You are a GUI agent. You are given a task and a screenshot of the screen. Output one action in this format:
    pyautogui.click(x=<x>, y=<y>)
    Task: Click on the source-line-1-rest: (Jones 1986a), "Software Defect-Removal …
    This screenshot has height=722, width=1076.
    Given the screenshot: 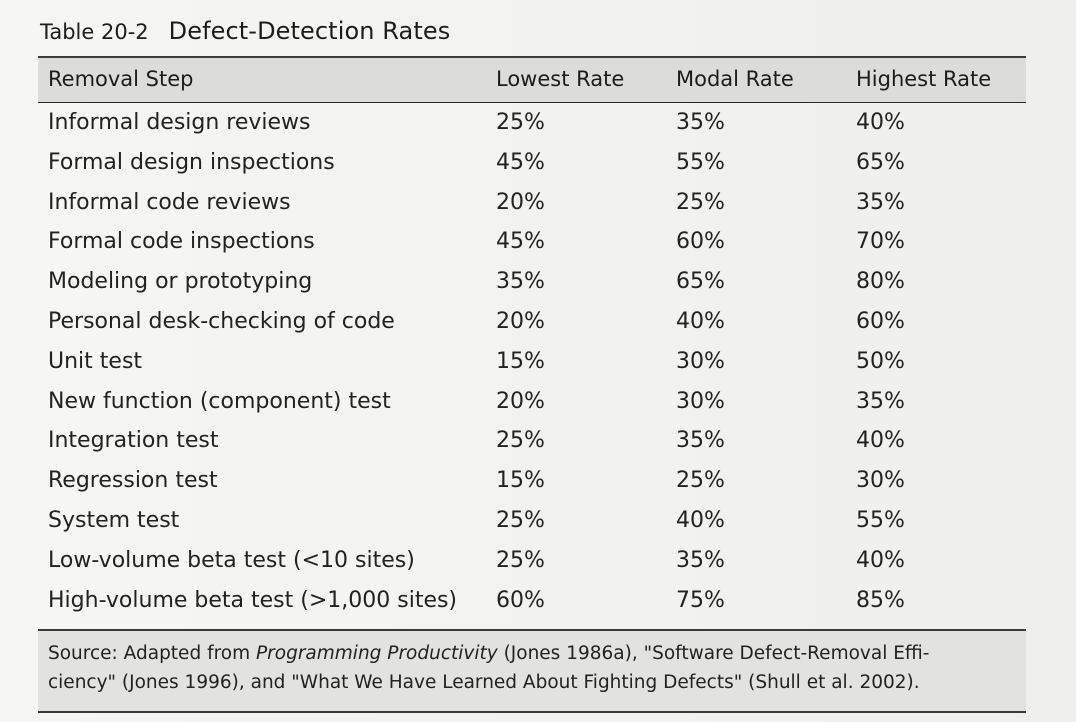 What is the action you would take?
    pyautogui.click(x=713, y=654)
    